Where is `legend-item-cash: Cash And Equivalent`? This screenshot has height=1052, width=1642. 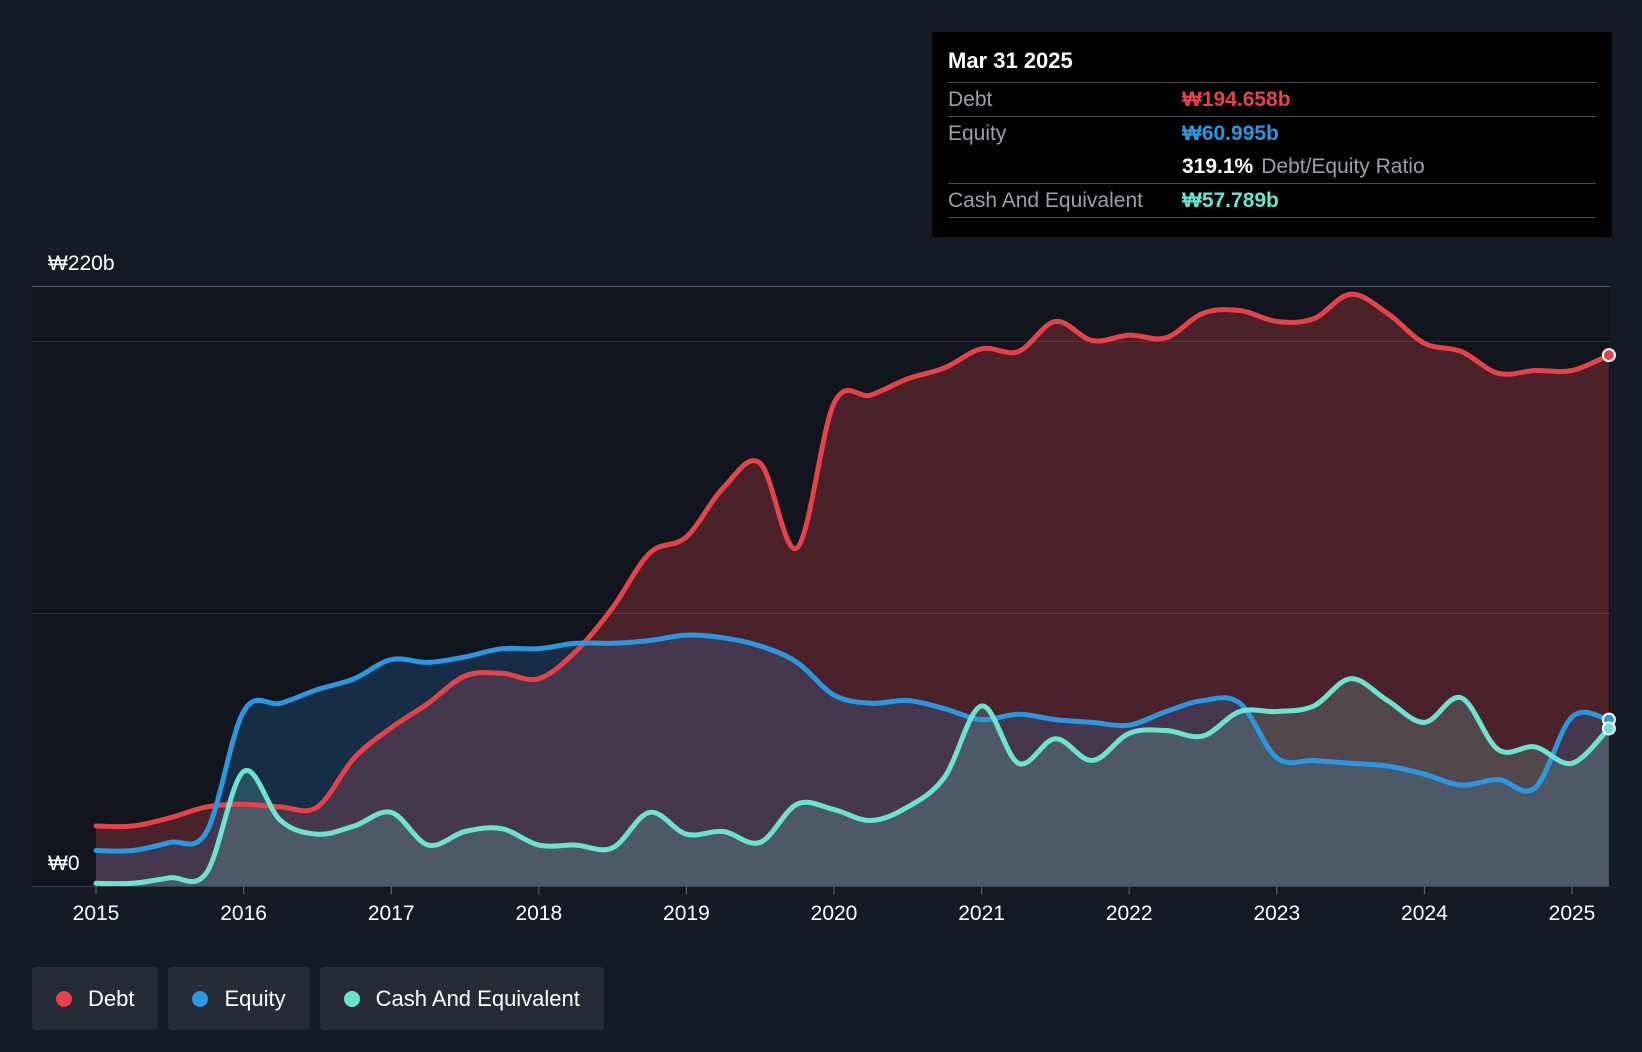 legend-item-cash: Cash And Equivalent is located at coordinates (461, 998).